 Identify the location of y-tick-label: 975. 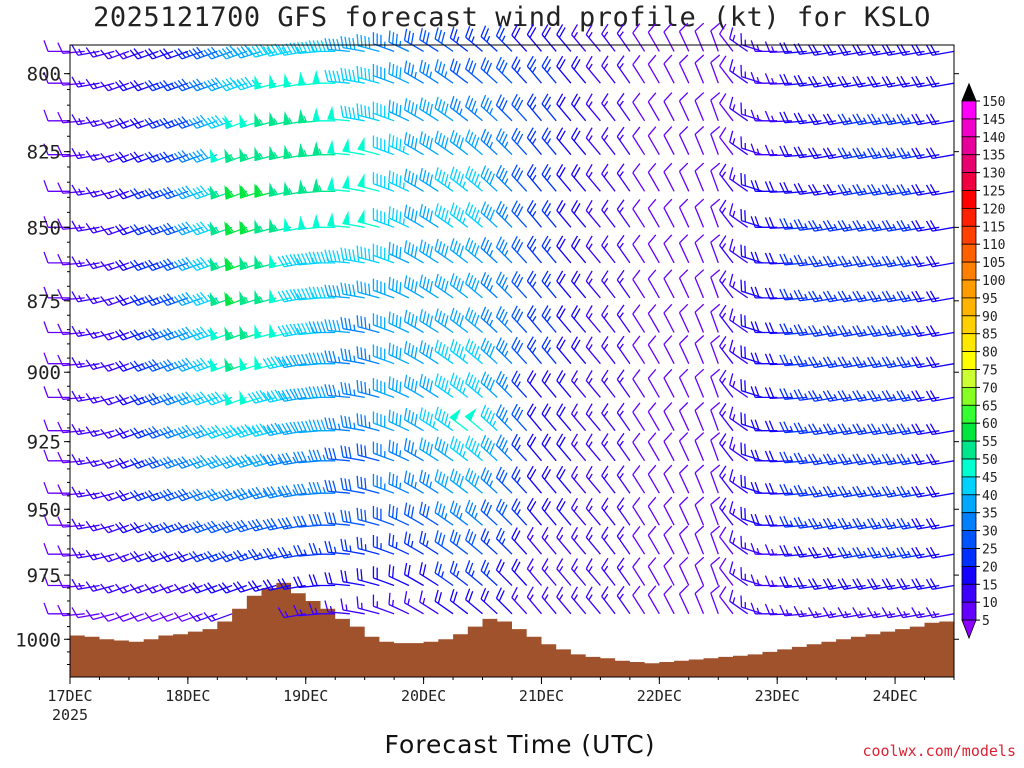
(44, 576).